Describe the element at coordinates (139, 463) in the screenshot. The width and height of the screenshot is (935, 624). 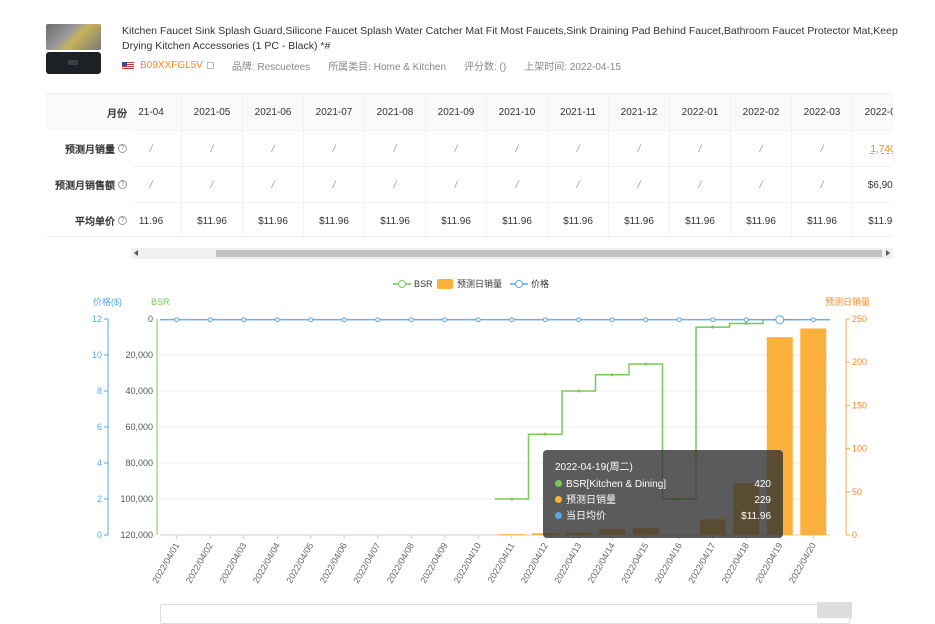
I see `bsr-tick-label: 80,000` at that location.